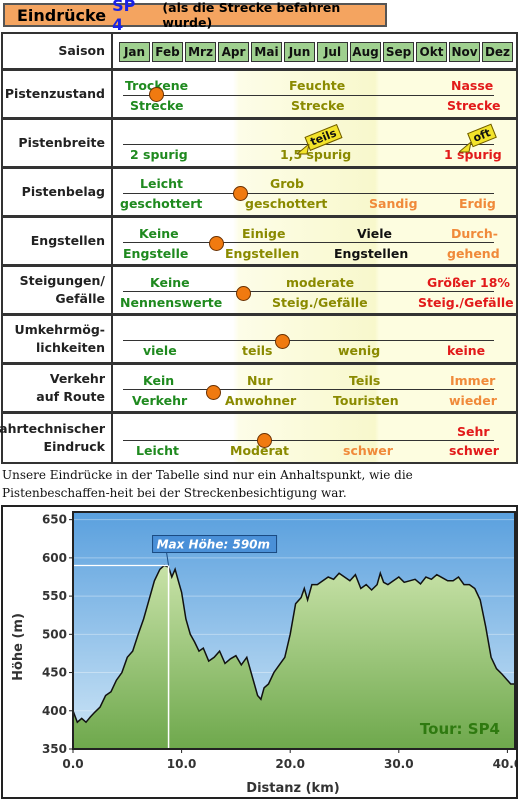 The width and height of the screenshot is (520, 801). What do you see at coordinates (299, 52) in the screenshot?
I see `month-jun: Jun` at bounding box center [299, 52].